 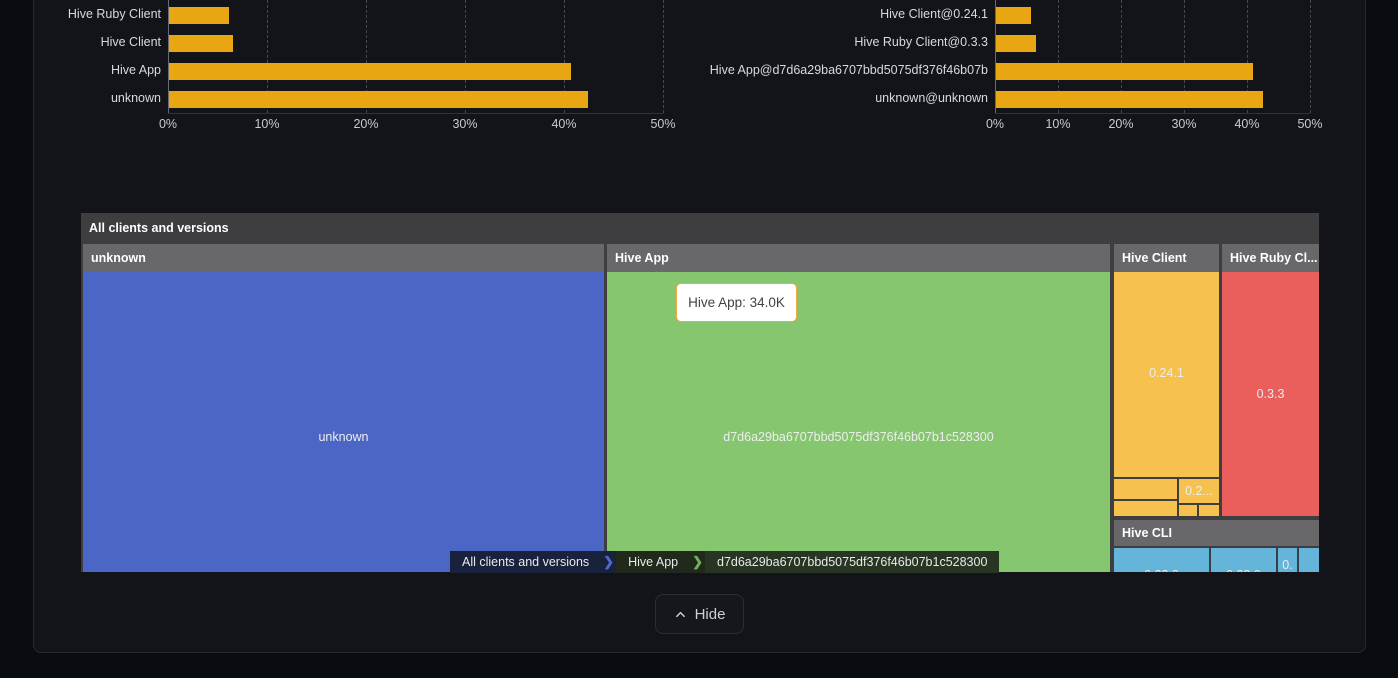 I want to click on bar-Hive Ruby Client, so click(x=199, y=15).